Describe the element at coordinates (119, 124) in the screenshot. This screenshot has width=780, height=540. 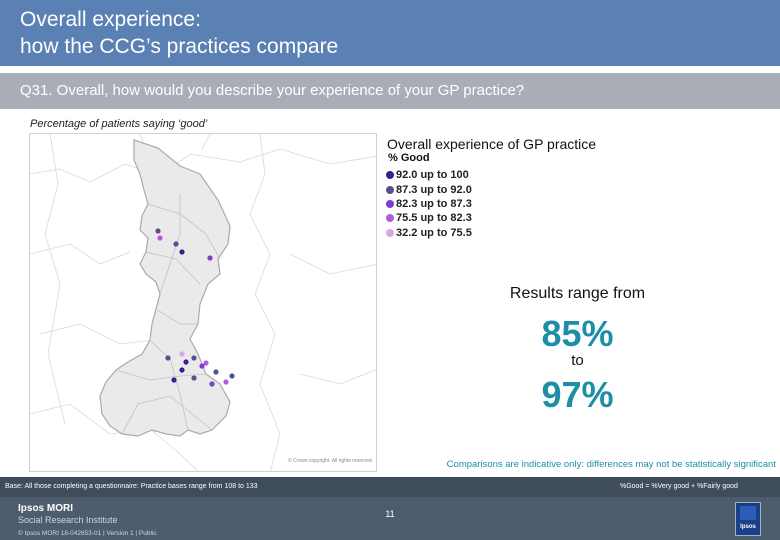
I see `map-subtitle: Percentage of patients saying ‘good’` at that location.